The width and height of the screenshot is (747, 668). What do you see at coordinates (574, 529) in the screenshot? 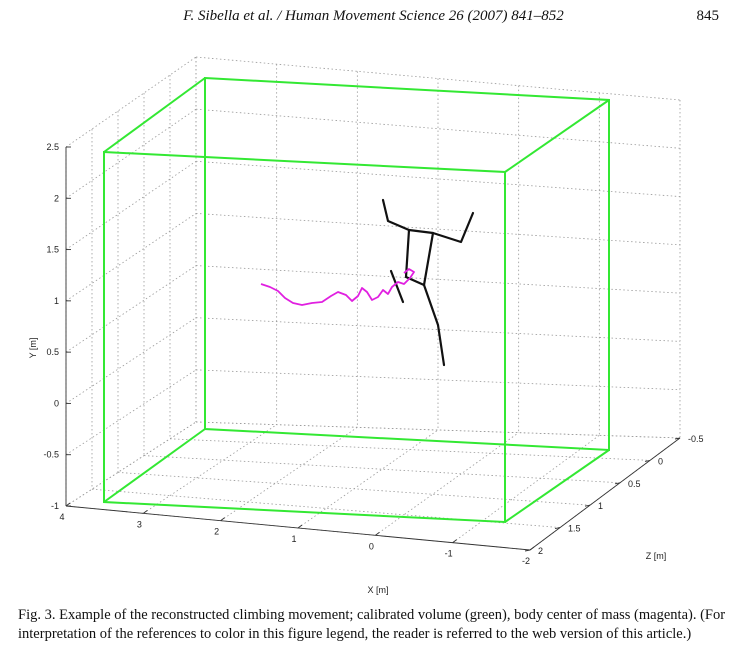
I see `z-tick-label: 1.5` at bounding box center [574, 529].